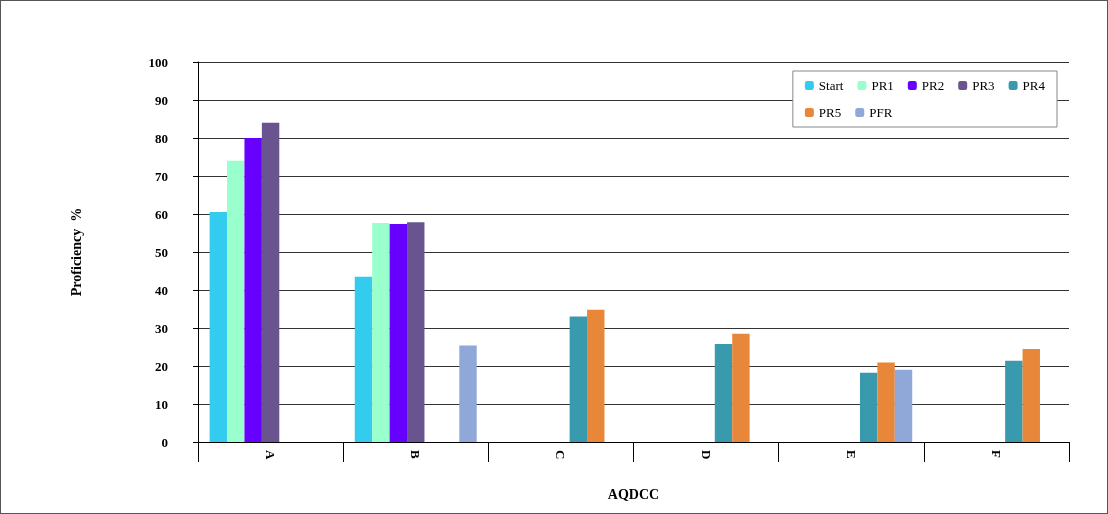 This screenshot has width=1108, height=514. I want to click on x-axis-title: AQDCC, so click(633, 494).